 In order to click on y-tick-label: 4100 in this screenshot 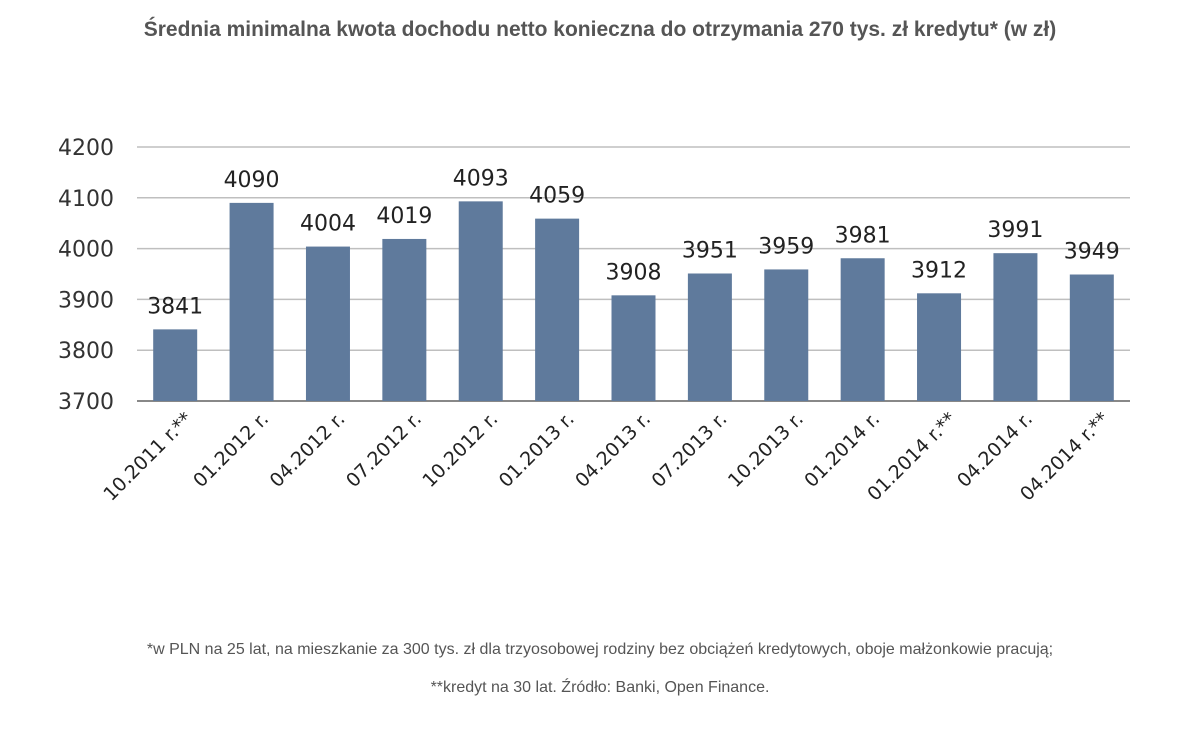, I will do `click(86, 199)`.